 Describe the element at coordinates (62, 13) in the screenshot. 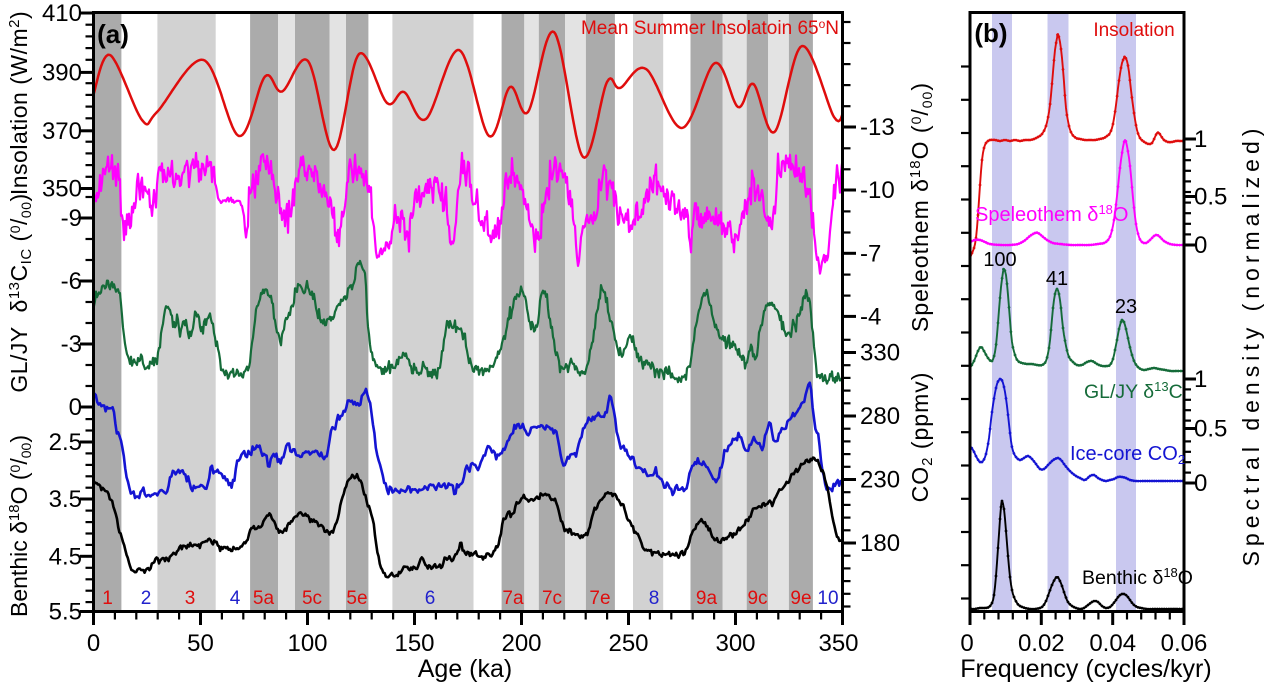

I see `svg-text: 410` at that location.